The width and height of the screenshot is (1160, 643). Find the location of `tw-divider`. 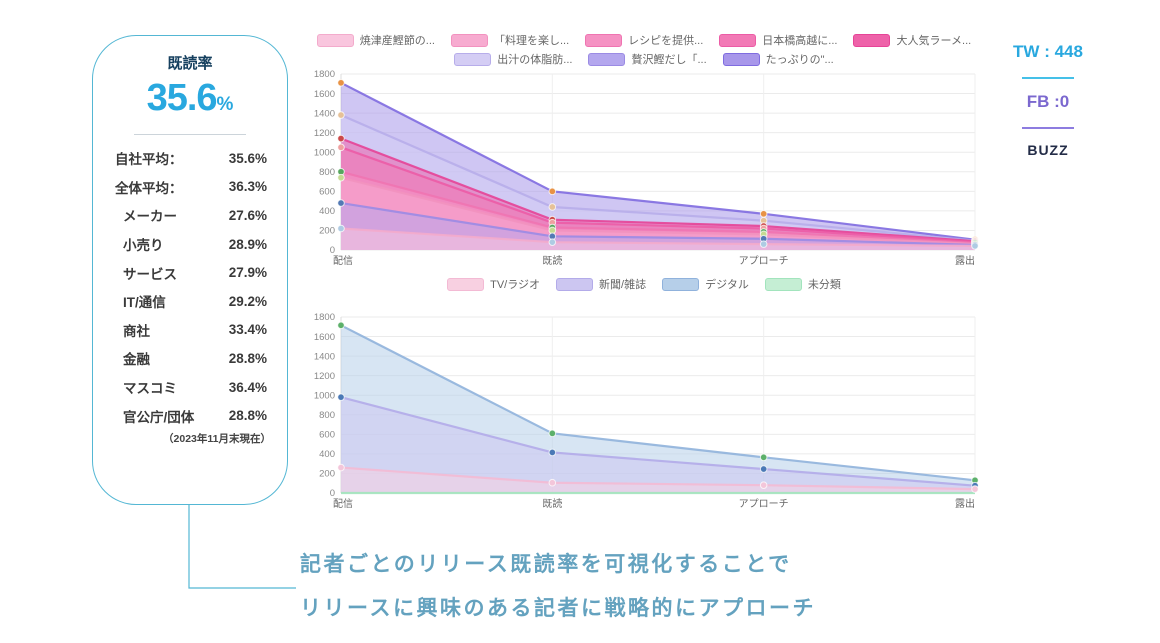

tw-divider is located at coordinates (1048, 78).